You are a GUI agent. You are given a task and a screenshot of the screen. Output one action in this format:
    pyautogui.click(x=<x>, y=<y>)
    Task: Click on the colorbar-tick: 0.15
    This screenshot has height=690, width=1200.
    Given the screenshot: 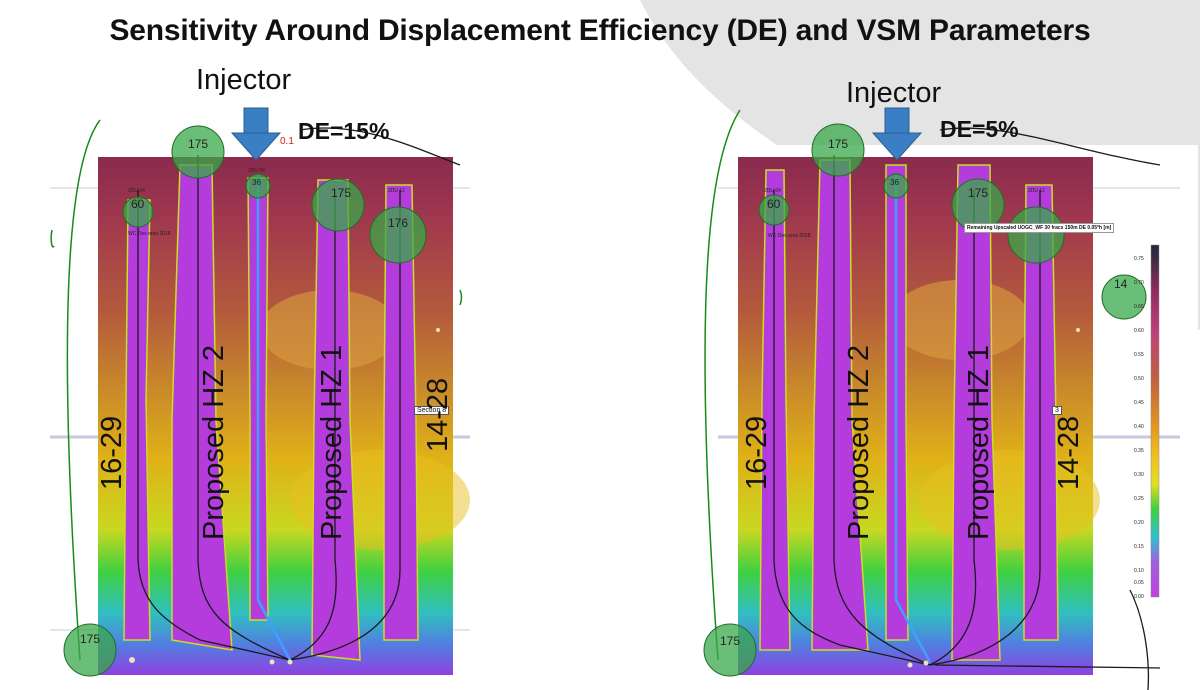 What is the action you would take?
    pyautogui.click(x=1139, y=547)
    